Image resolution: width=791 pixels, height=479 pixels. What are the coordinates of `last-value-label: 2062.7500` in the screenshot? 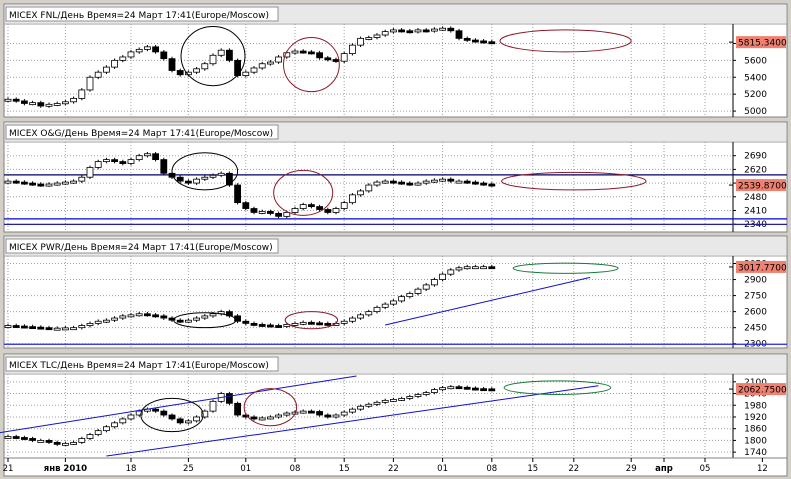 It's located at (762, 391).